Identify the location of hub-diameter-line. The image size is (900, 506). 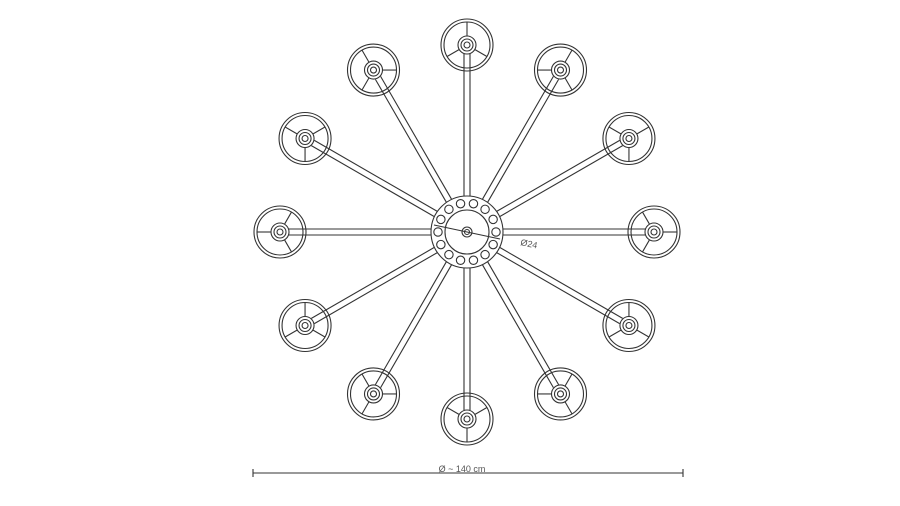
(467, 232).